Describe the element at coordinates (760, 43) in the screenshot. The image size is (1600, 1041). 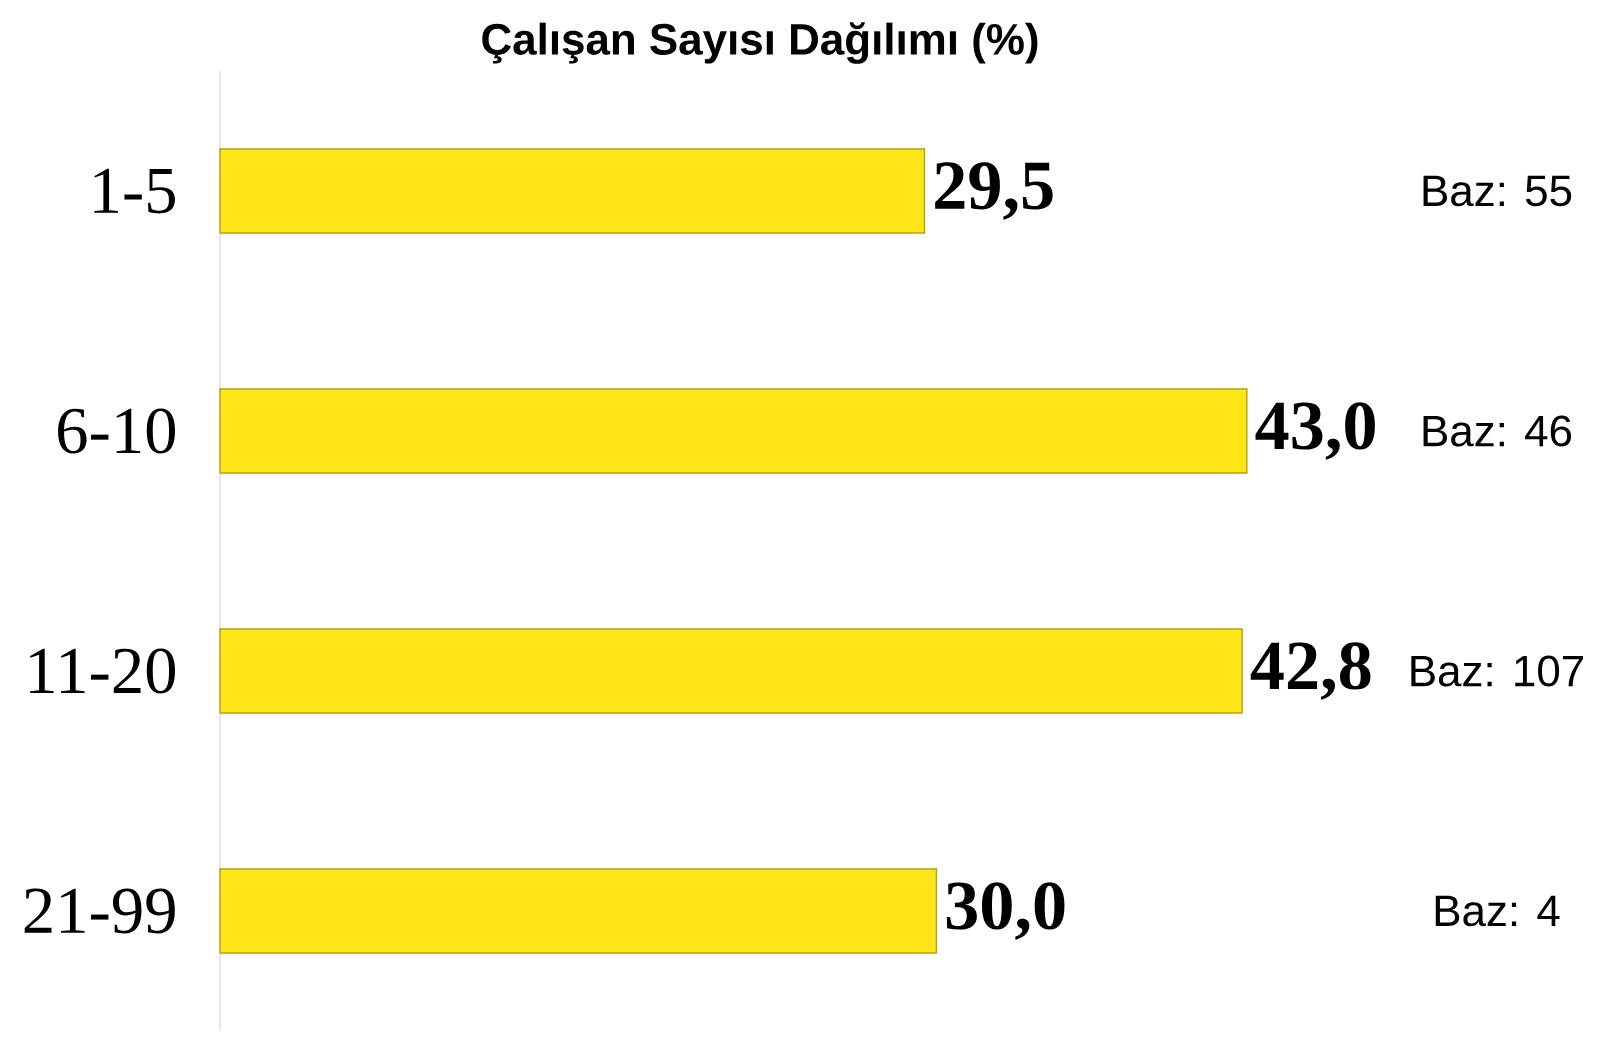
I see `chart-title: Çalışan Sayısı Dağılımı (%)` at that location.